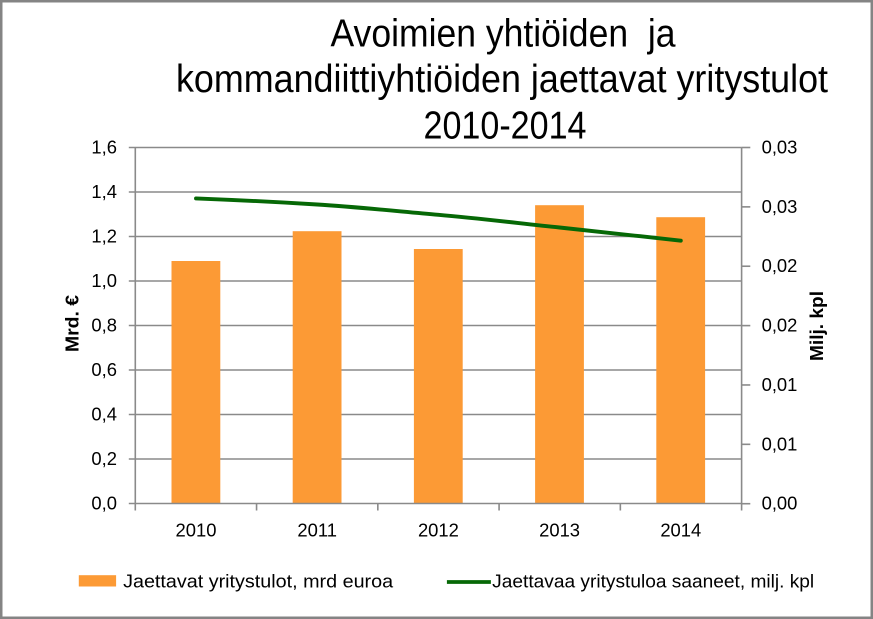 The image size is (873, 619). Describe the element at coordinates (780, 503) in the screenshot. I see `svg-text: 0,00` at that location.